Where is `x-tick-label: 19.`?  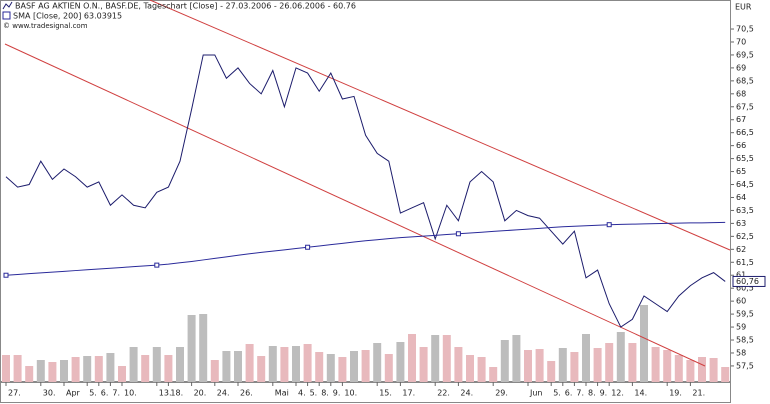
x-tick-label: 19. is located at coordinates (675, 393).